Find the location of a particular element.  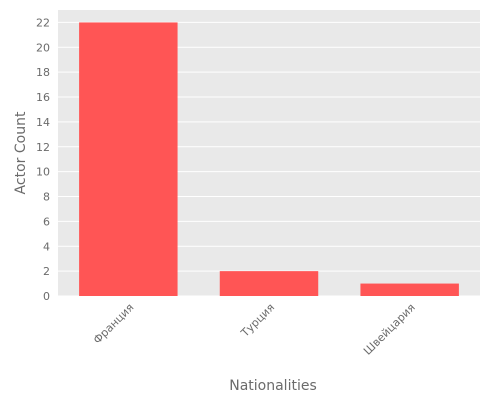

y-axis-ticks: 0 2 4 6 8 10 12 14 16 18 20 22 is located at coordinates (43, 159).